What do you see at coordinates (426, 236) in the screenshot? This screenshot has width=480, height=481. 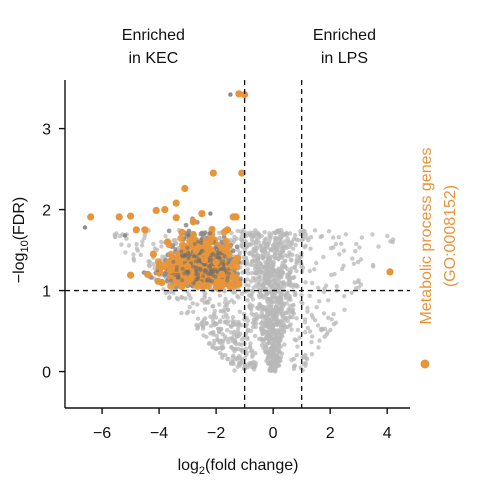 I see `legend-line-1: Metabolic process genes` at bounding box center [426, 236].